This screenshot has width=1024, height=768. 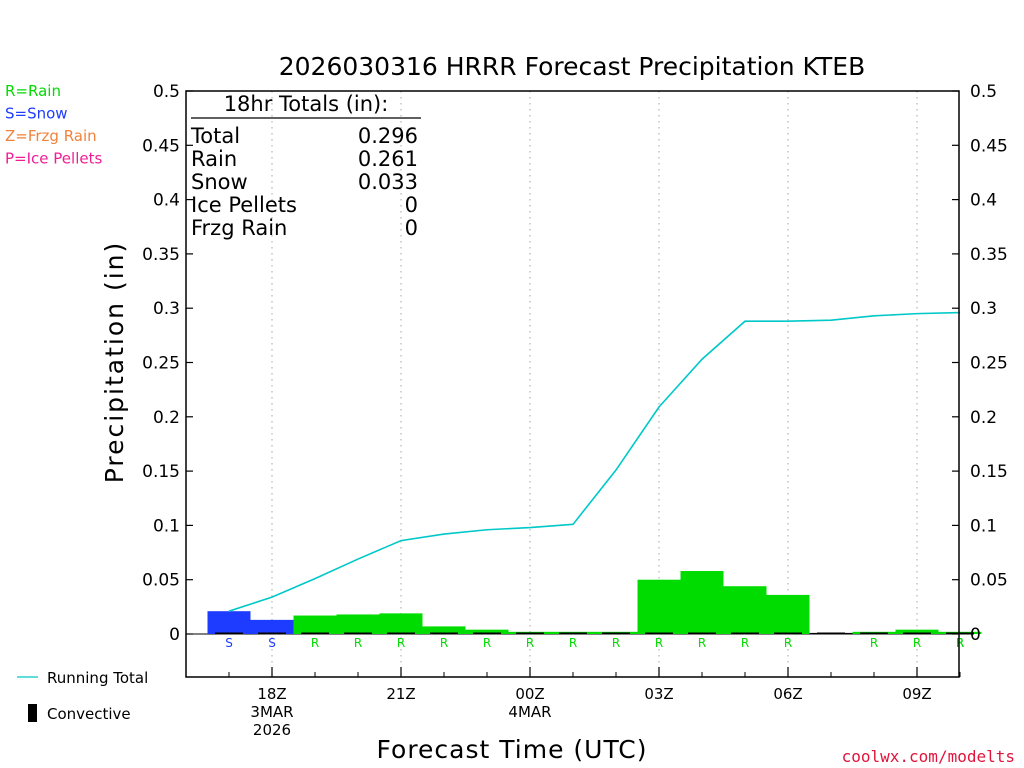 I want to click on x-axis-label: Forecast Time (UTC), so click(x=512, y=749).